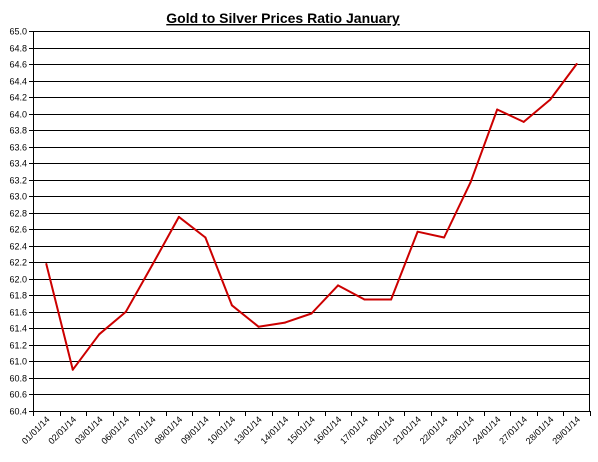 The width and height of the screenshot is (598, 462). I want to click on y-tick-label: 60.8, so click(18, 379).